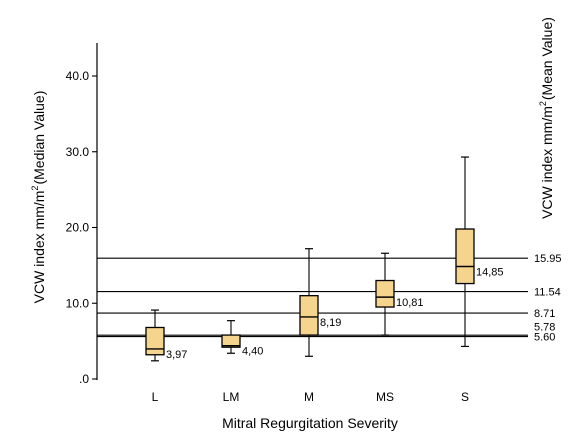 This screenshot has height=445, width=574. I want to click on y-axis-title-left-exponent: 2, so click(35, 188).